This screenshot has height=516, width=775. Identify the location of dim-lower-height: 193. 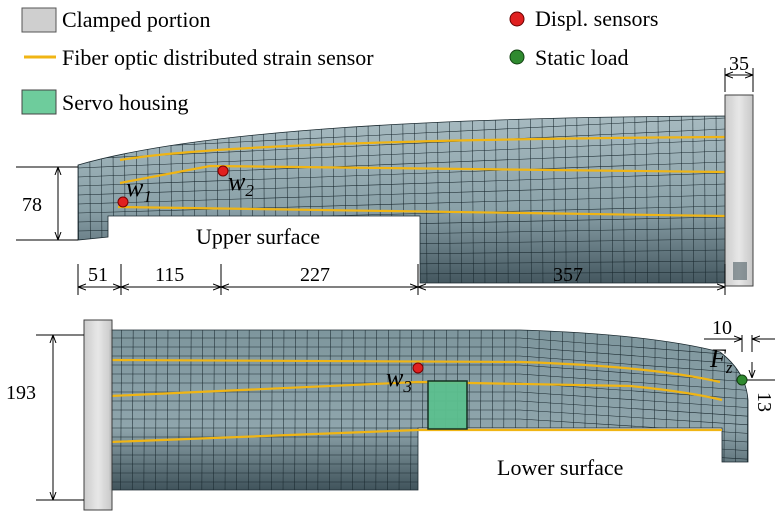
(21, 393).